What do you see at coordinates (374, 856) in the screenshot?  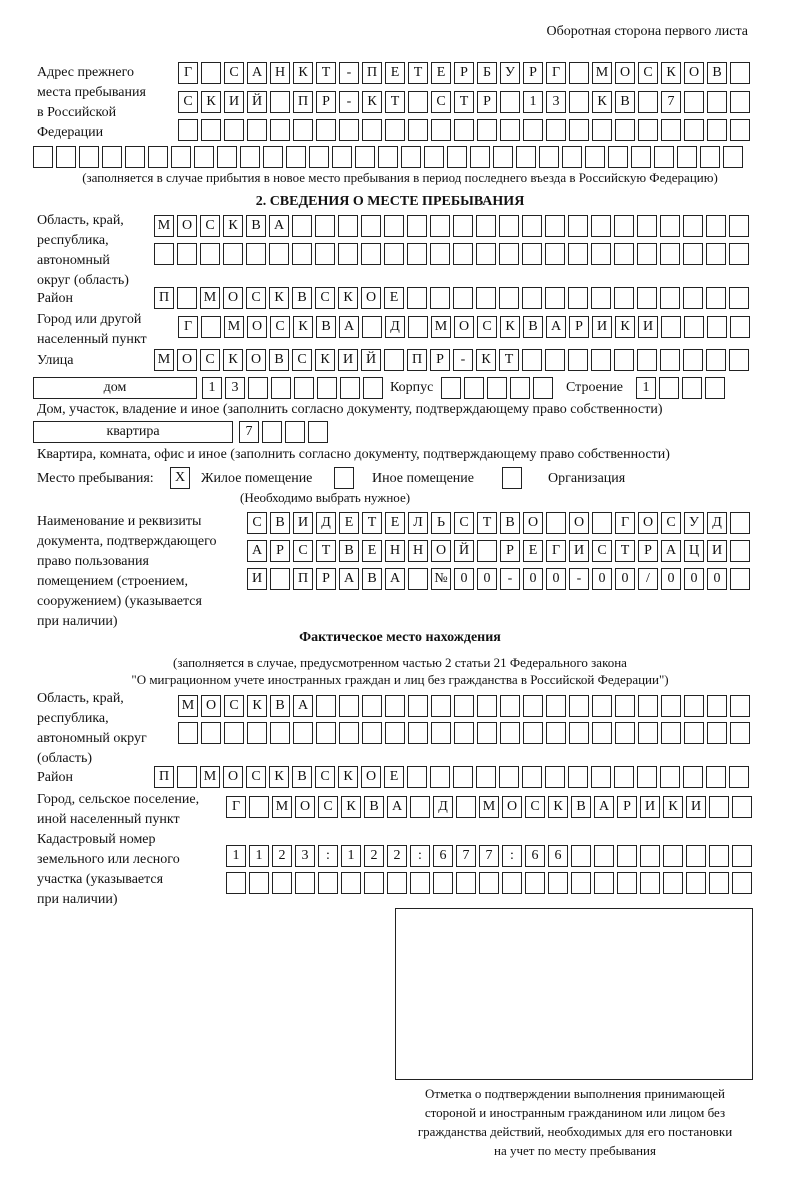 I see `char-cell: 2` at bounding box center [374, 856].